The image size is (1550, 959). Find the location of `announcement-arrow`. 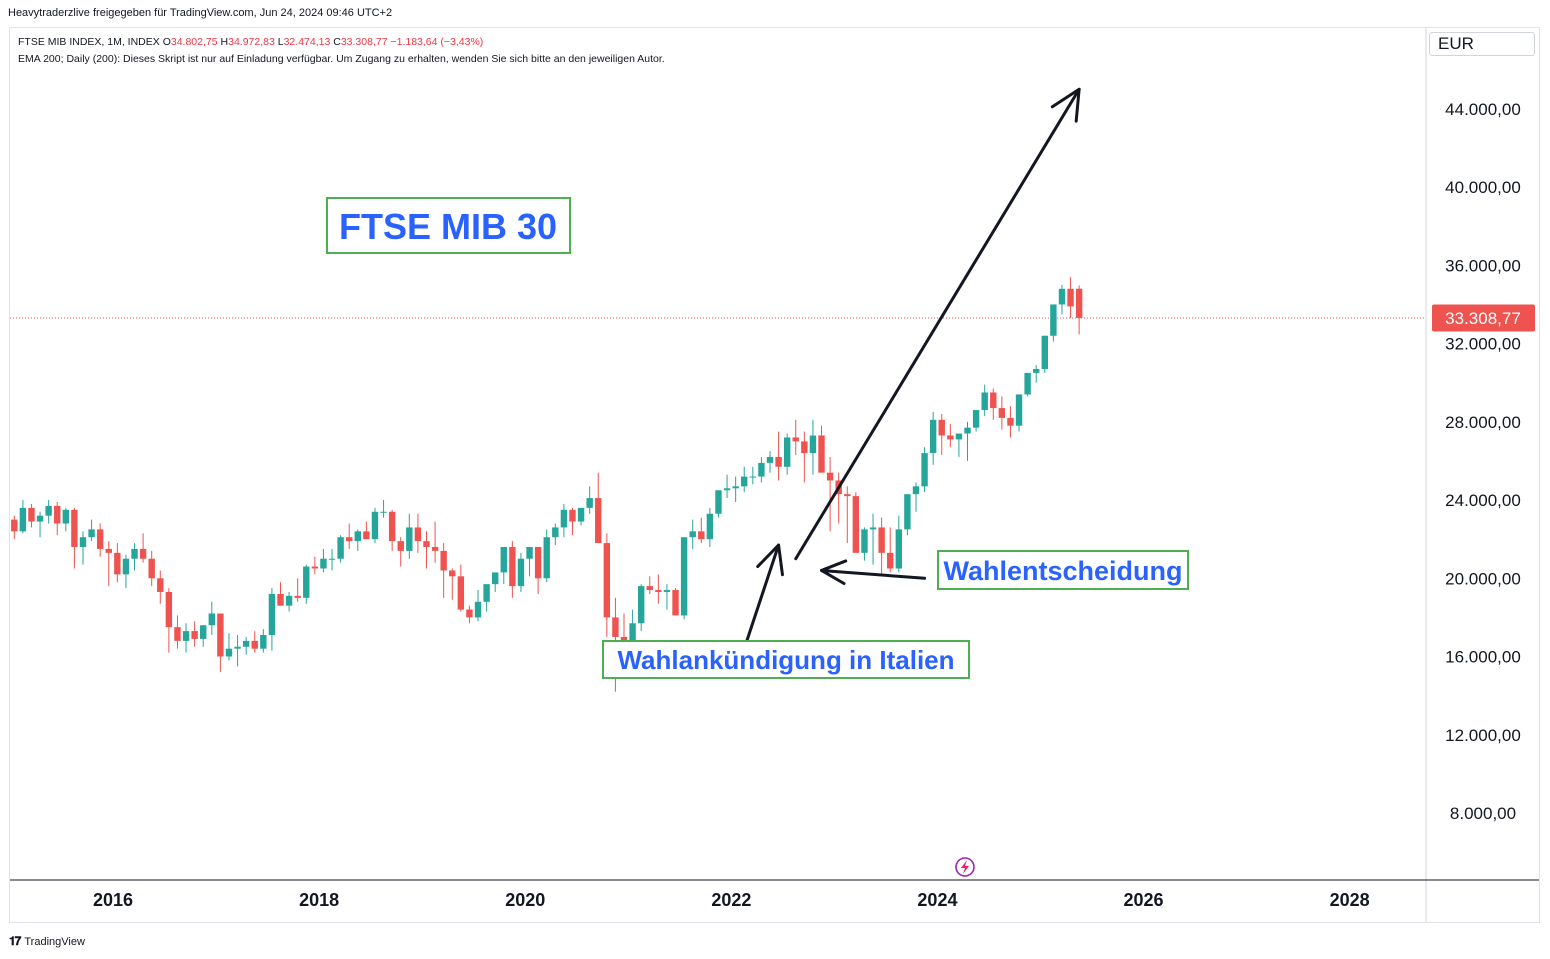

announcement-arrow is located at coordinates (763, 597).